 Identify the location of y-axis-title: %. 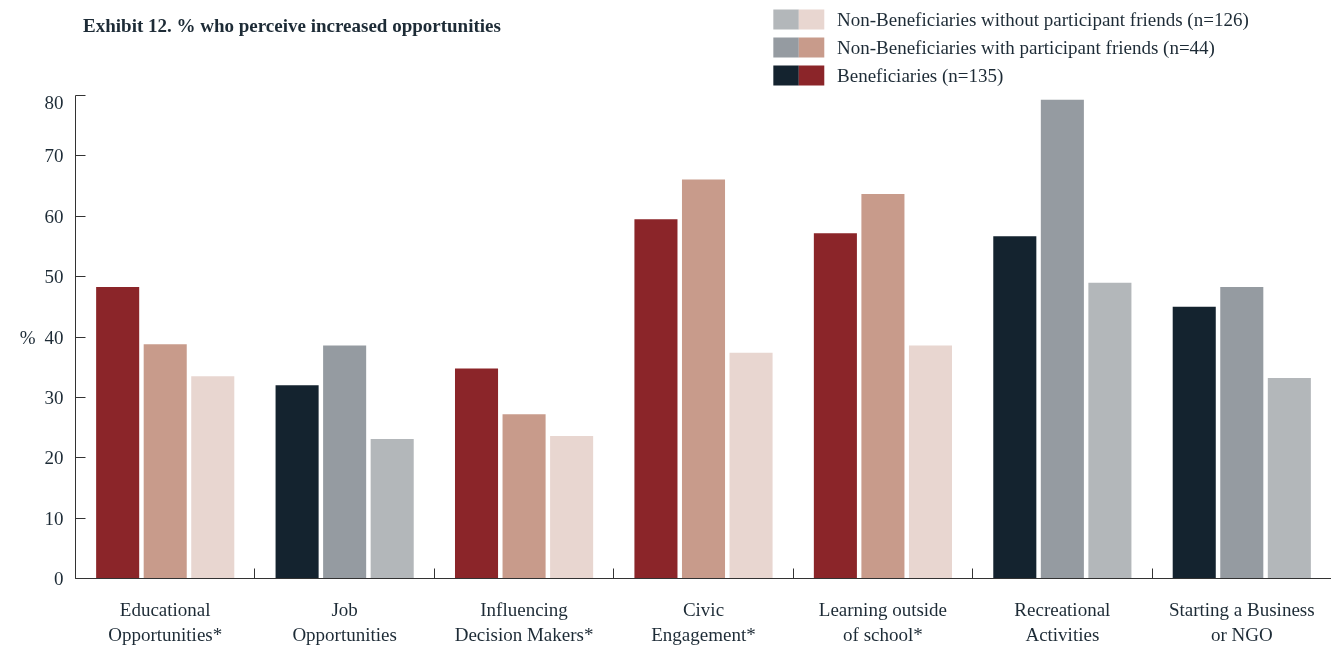
(27, 337).